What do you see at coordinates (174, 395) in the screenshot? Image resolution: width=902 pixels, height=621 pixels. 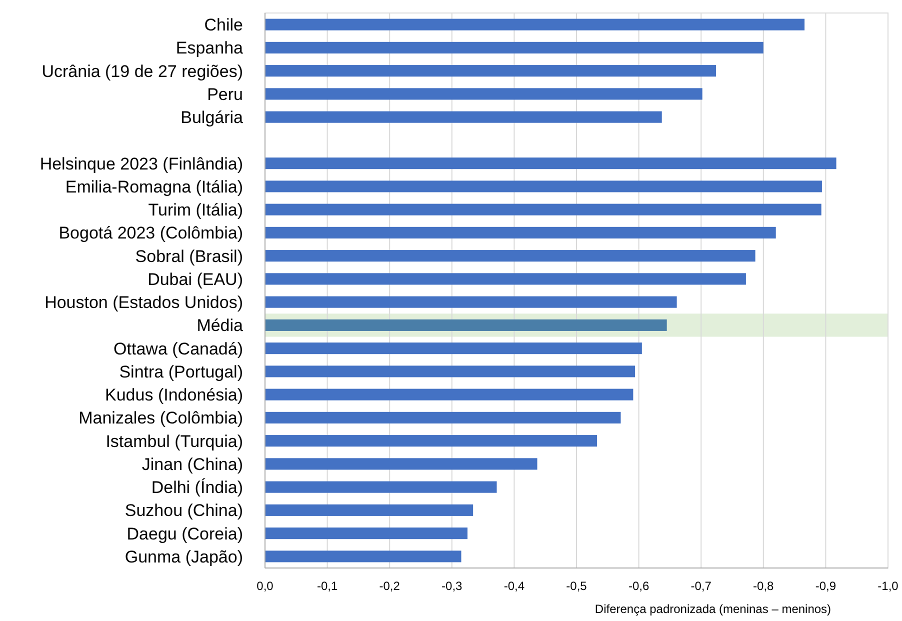 I see `y-tick-label: Kudus (Indonésia)` at bounding box center [174, 395].